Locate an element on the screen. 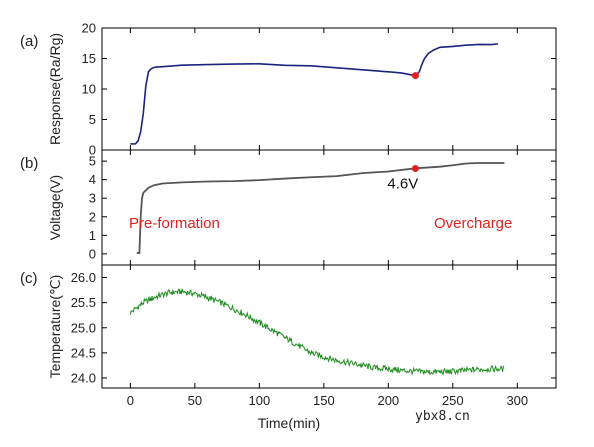 Image resolution: width=594 pixels, height=447 pixels. panel-c-y-axis-label: Temperature(℃) is located at coordinates (55, 327).